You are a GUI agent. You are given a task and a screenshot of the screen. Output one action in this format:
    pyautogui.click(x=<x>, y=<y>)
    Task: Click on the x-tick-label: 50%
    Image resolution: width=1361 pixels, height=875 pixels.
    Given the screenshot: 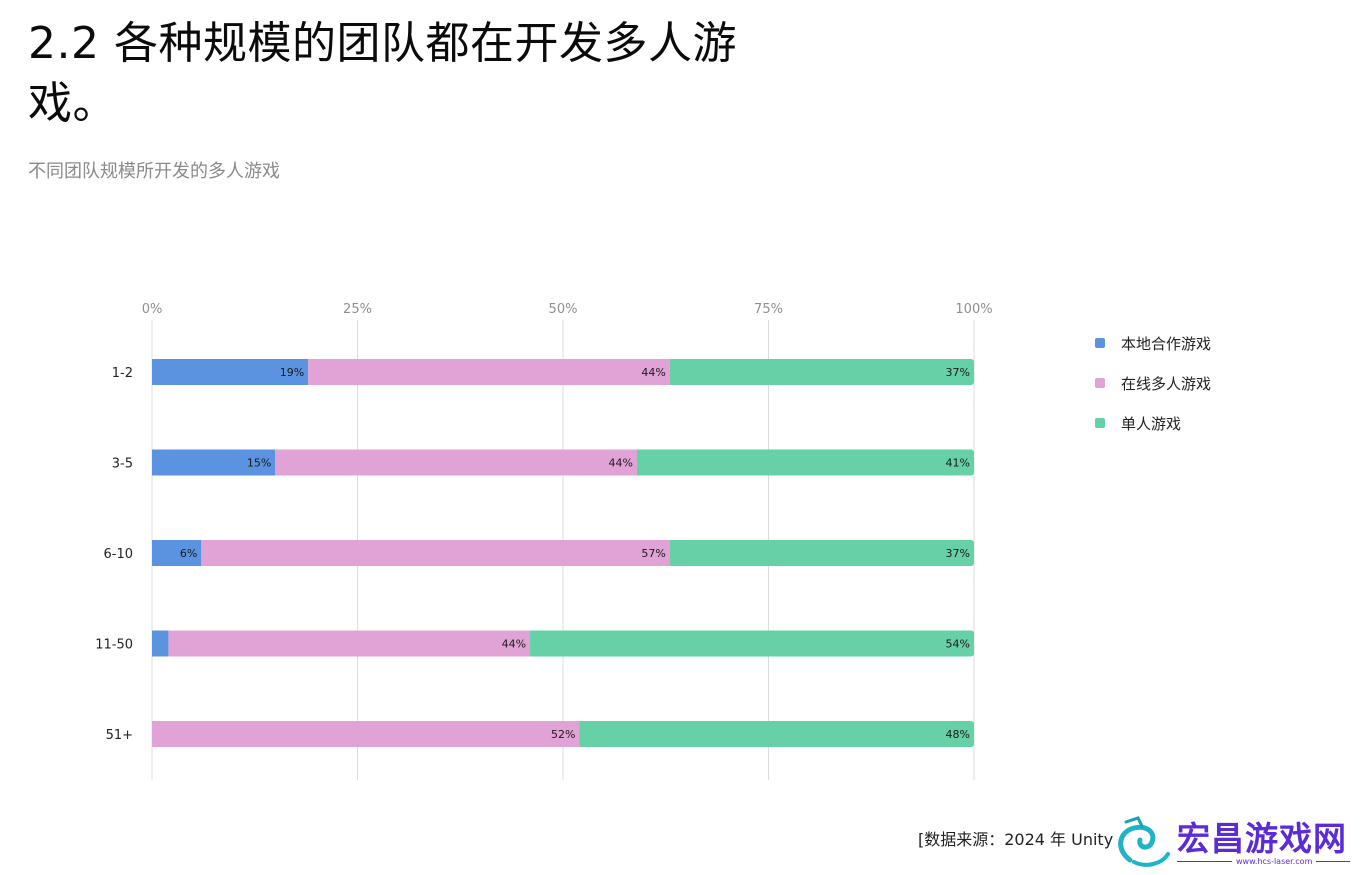 What is the action you would take?
    pyautogui.click(x=563, y=309)
    